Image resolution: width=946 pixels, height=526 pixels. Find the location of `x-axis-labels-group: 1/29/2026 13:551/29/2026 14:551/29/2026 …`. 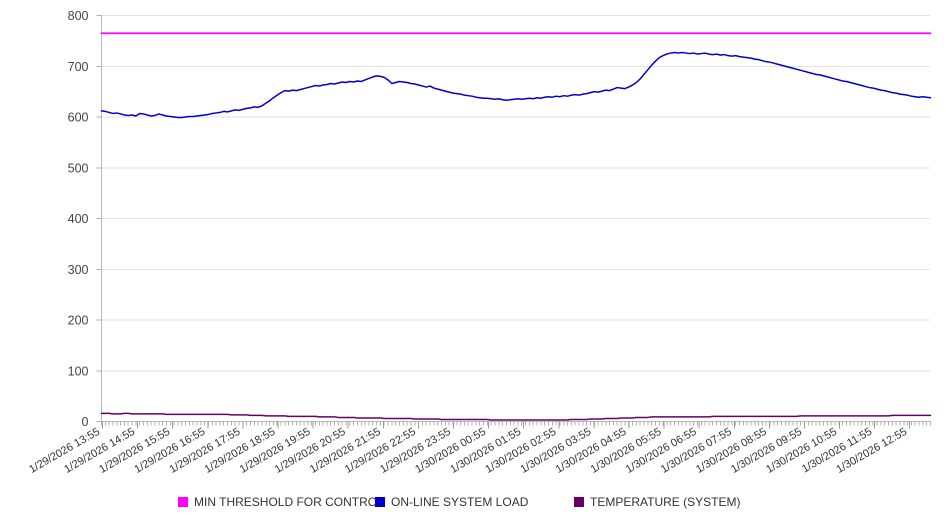

x-axis-labels-group: 1/29/2026 13:551/29/2026 14:551/29/2026 … is located at coordinates (469, 448).